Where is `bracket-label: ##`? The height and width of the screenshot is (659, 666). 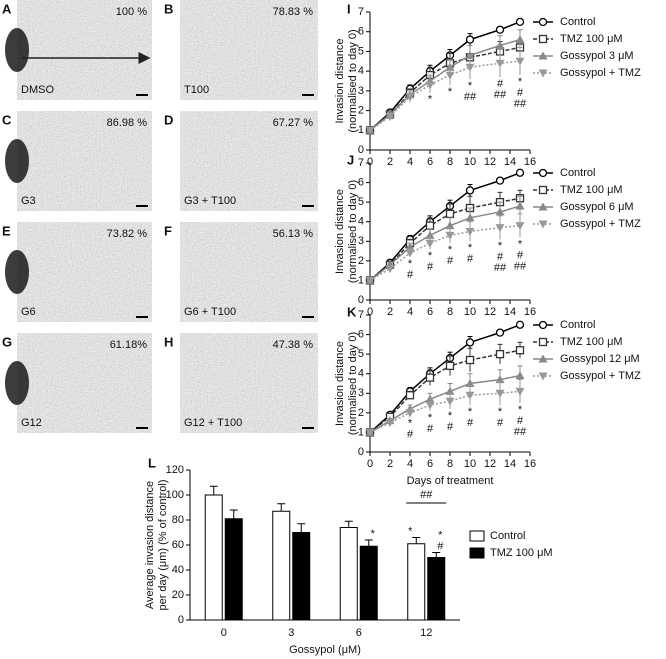 bracket-label: ## is located at coordinates (426, 495).